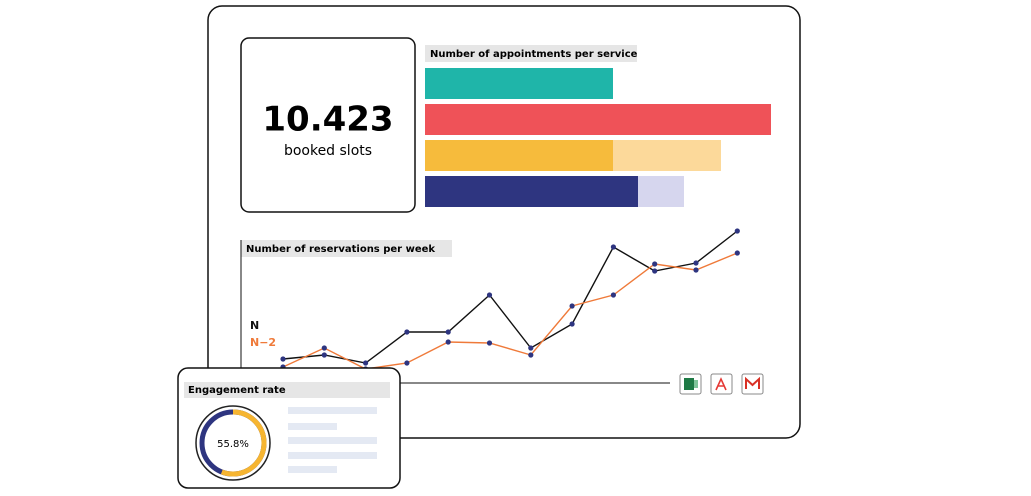 This screenshot has height=496, width=1031. I want to click on kpi-card, so click(328, 125).